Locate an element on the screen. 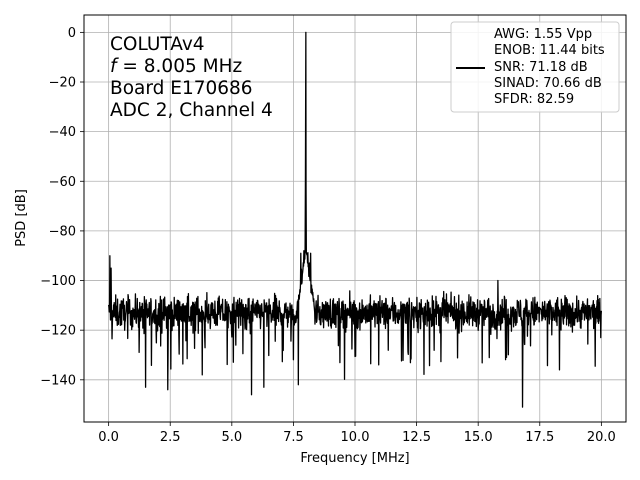 This screenshot has width=640, height=480. x-tick-label: 2.5 is located at coordinates (170, 437).